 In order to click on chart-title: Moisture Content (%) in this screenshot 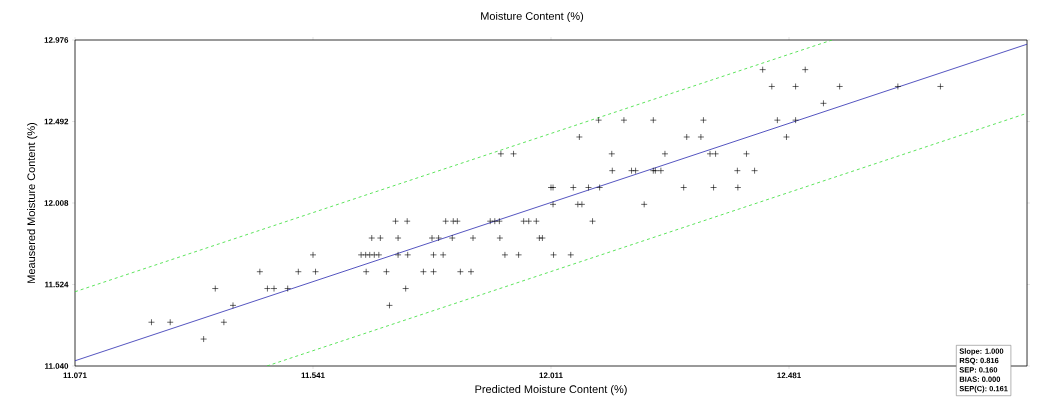, I will do `click(532, 17)`.